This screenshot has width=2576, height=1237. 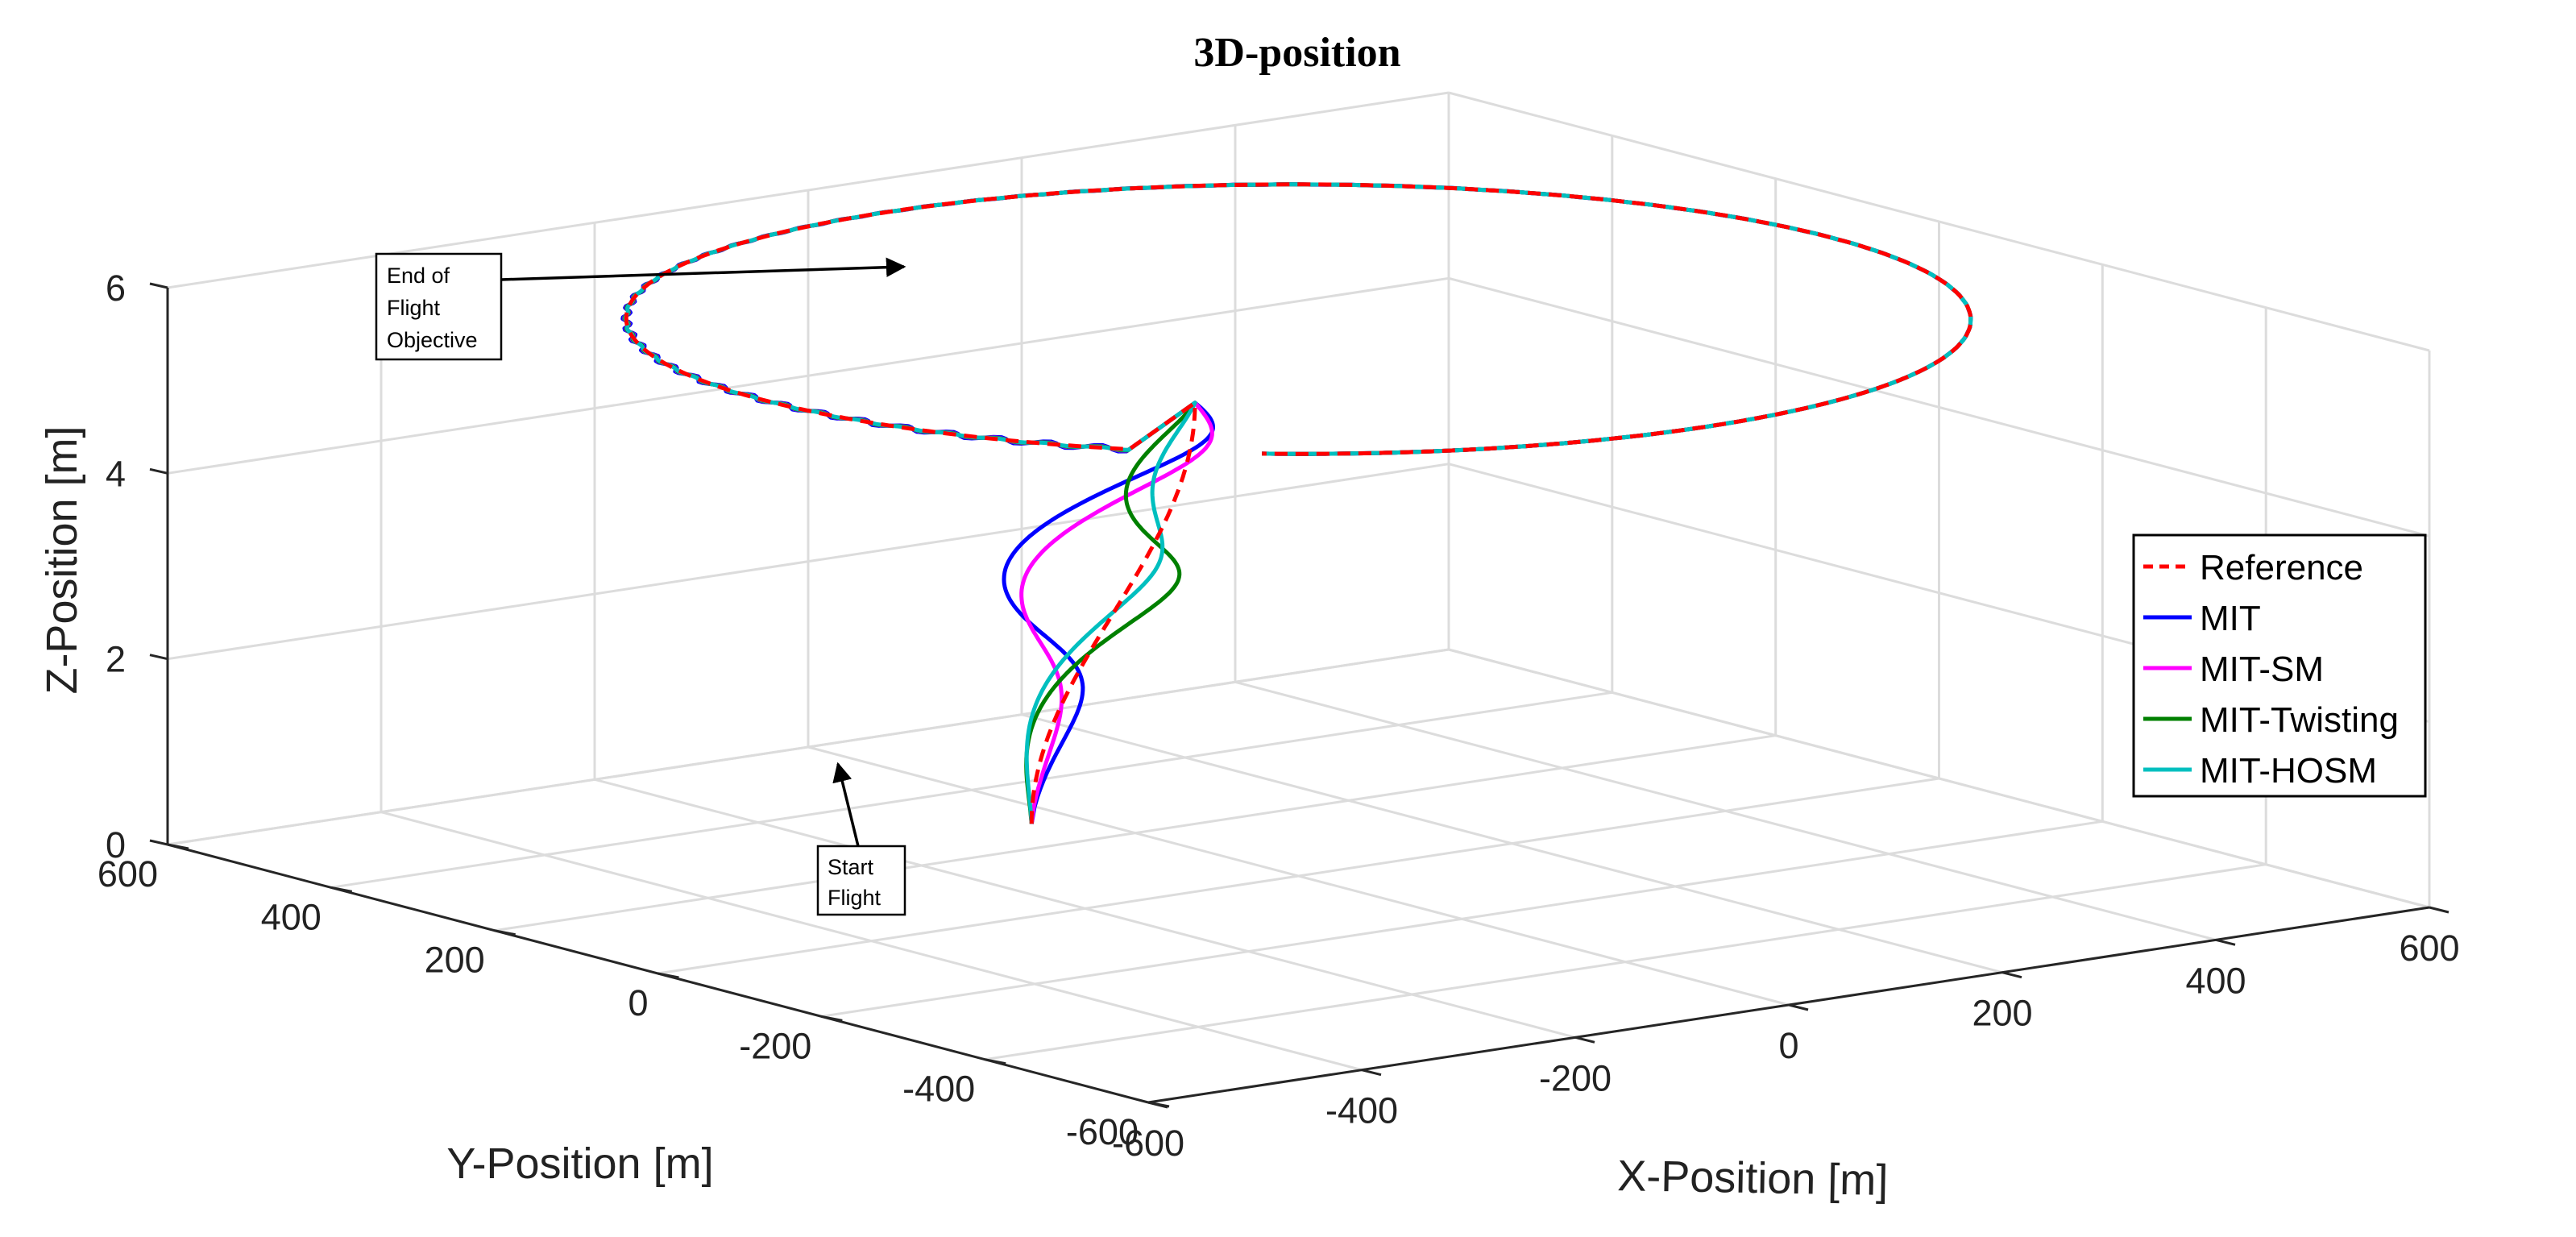 I want to click on x-tick-label: 400, so click(x=2215, y=980).